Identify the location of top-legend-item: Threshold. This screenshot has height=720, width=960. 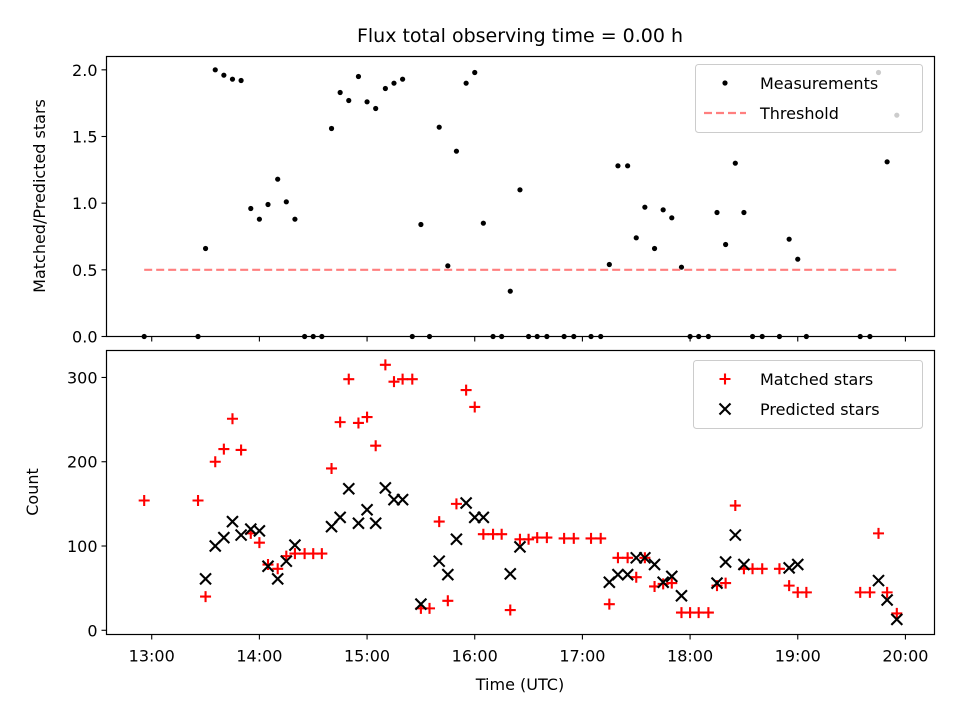
(771, 113).